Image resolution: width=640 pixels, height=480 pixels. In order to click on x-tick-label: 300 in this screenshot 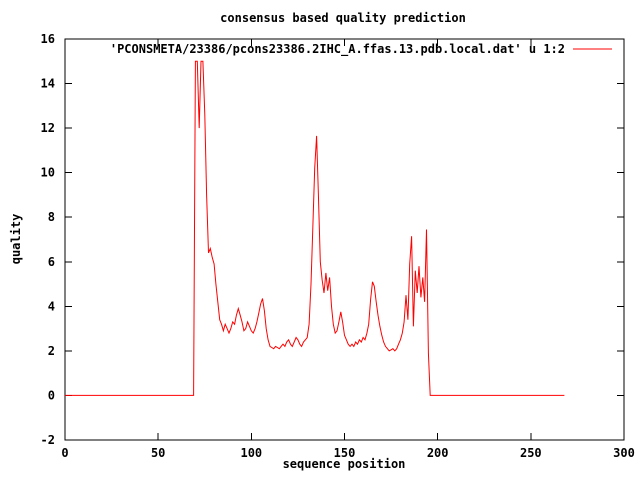, I will do `click(624, 453)`.